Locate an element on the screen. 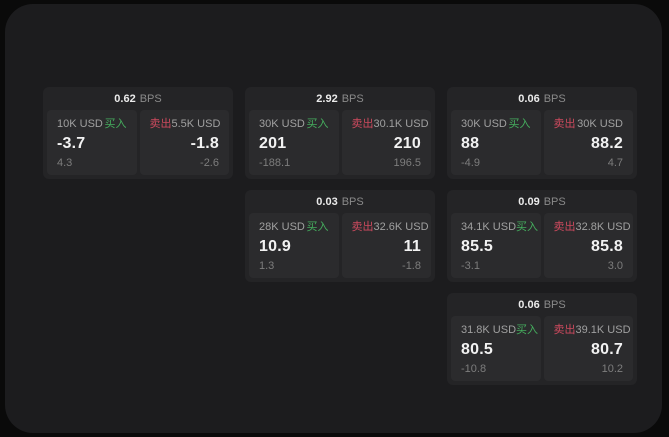 Image resolution: width=669 pixels, height=437 pixels. sell-panel-top: 卖出 39.1K USD is located at coordinates (592, 330).